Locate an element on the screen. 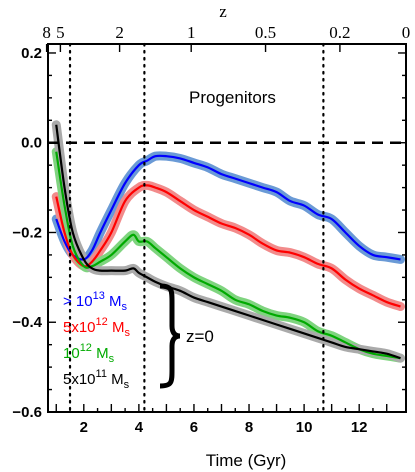  annotation-progenitors: Progenitors is located at coordinates (232, 97).